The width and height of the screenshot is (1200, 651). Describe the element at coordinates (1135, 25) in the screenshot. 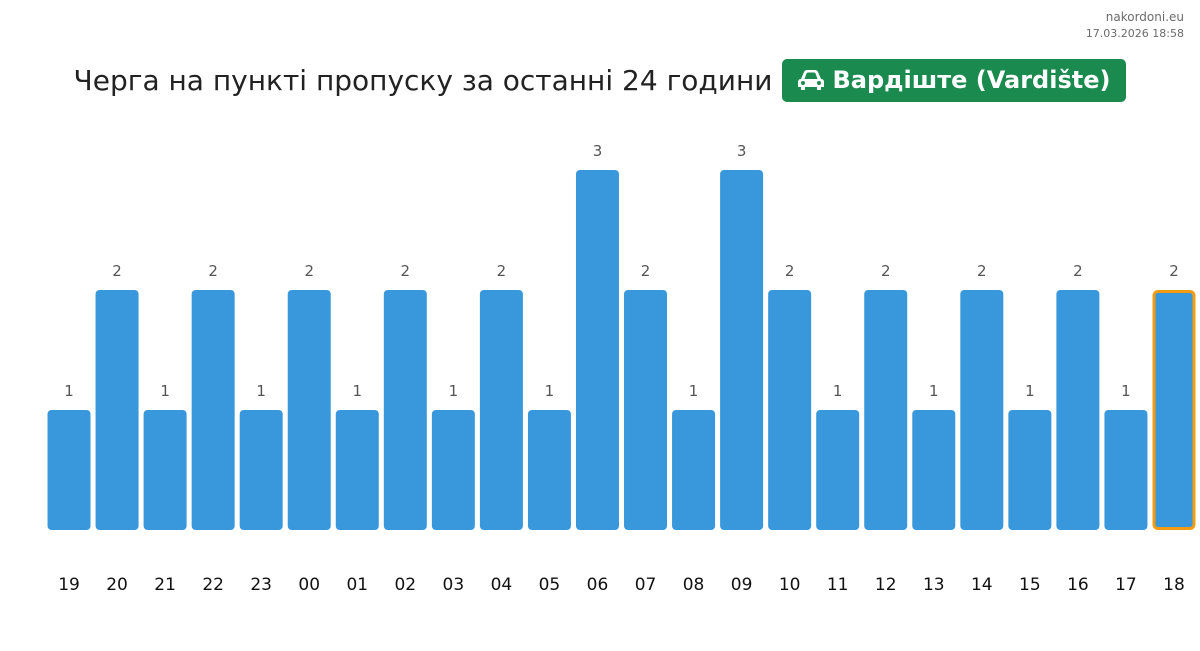

I see `source-info: nakordoni.eu 17.03.2026 18:58` at that location.